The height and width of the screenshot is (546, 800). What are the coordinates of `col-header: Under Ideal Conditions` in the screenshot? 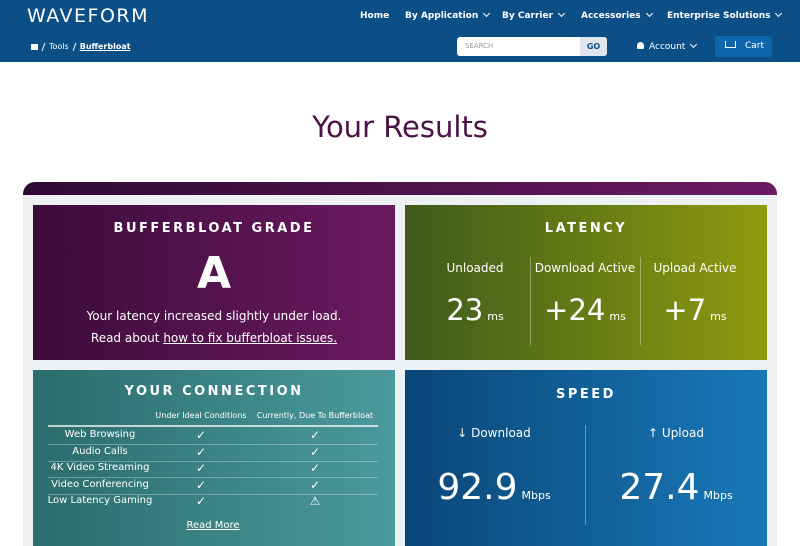 It's located at (201, 415).